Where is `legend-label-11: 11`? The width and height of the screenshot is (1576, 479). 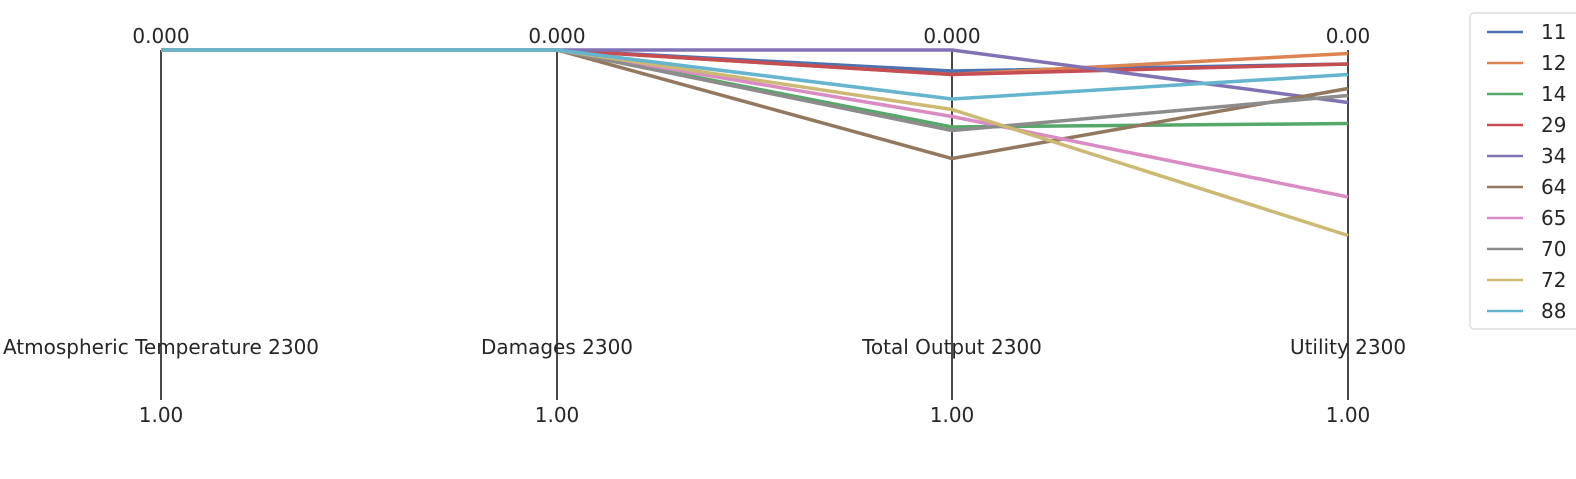 legend-label-11: 11 is located at coordinates (1553, 32).